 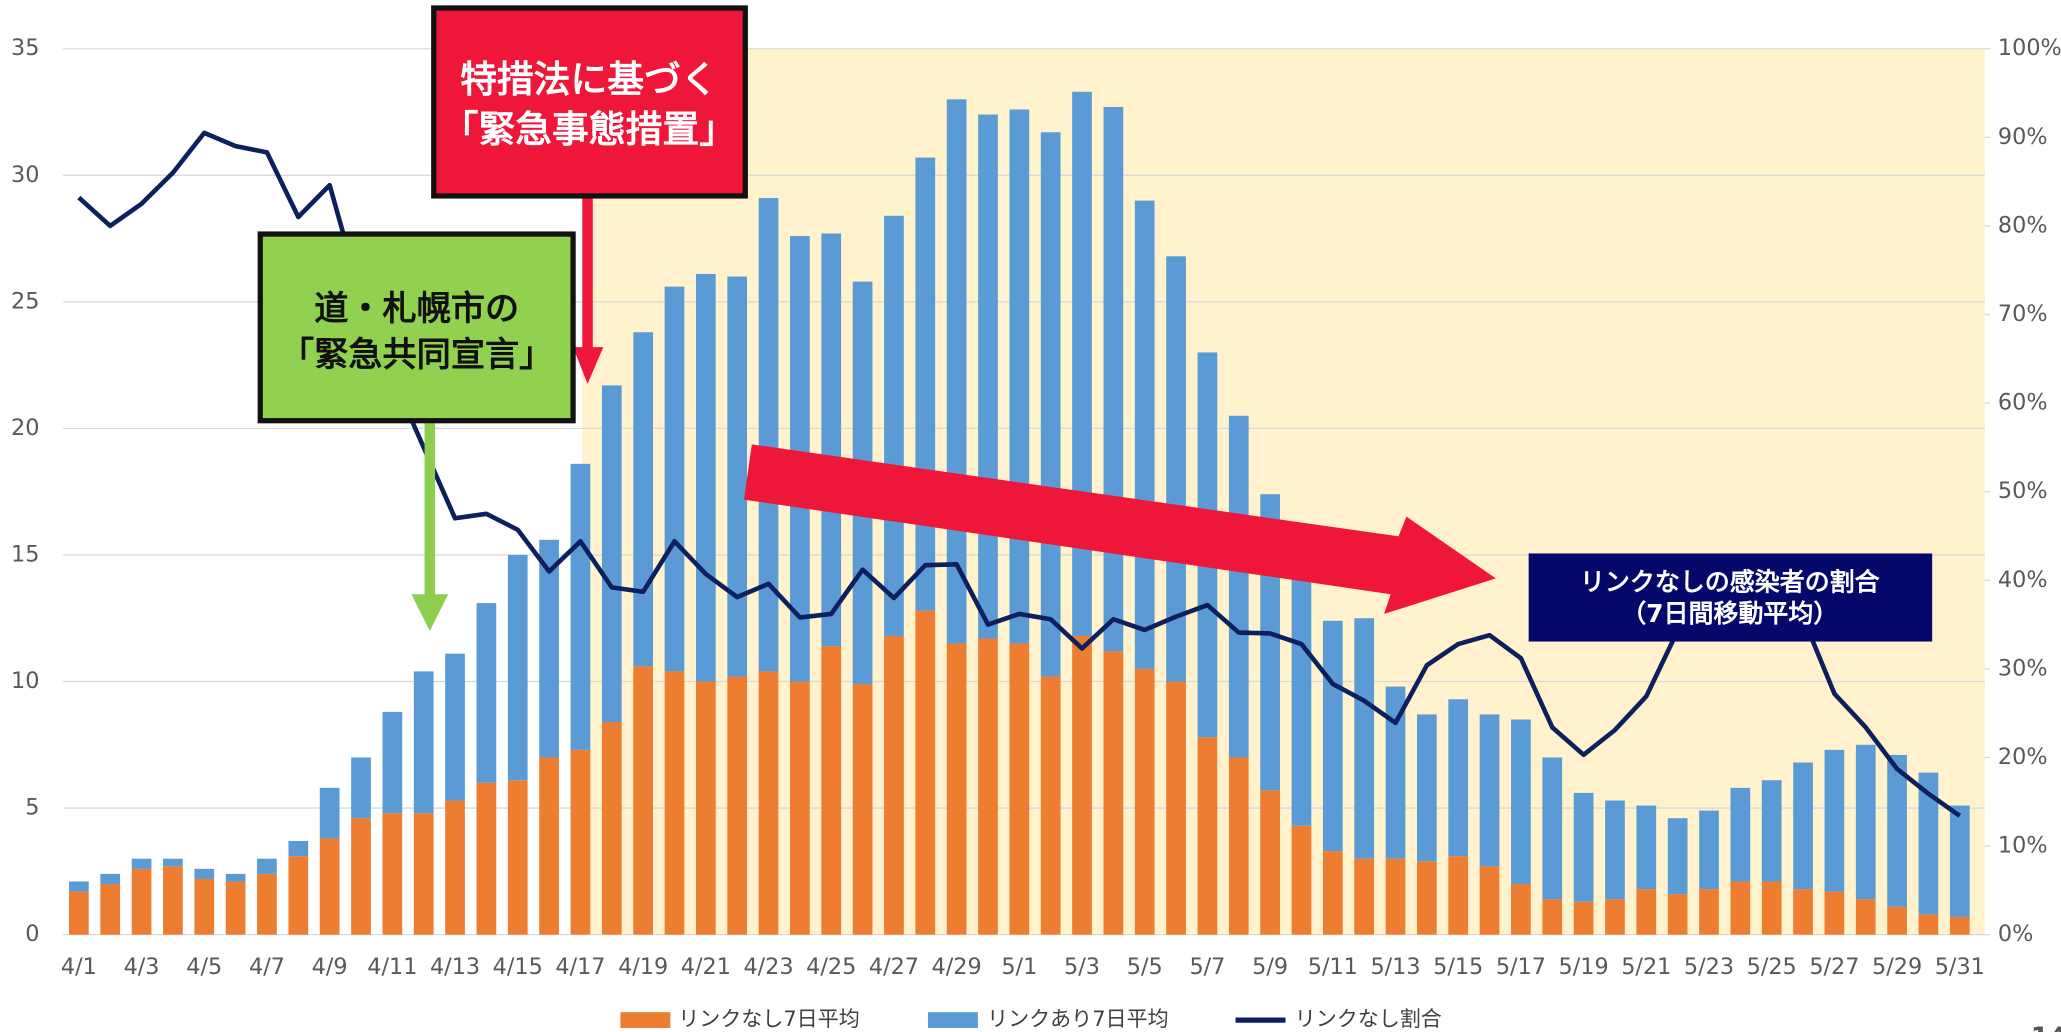 I want to click on y-tick-label: 15, so click(x=25, y=554).